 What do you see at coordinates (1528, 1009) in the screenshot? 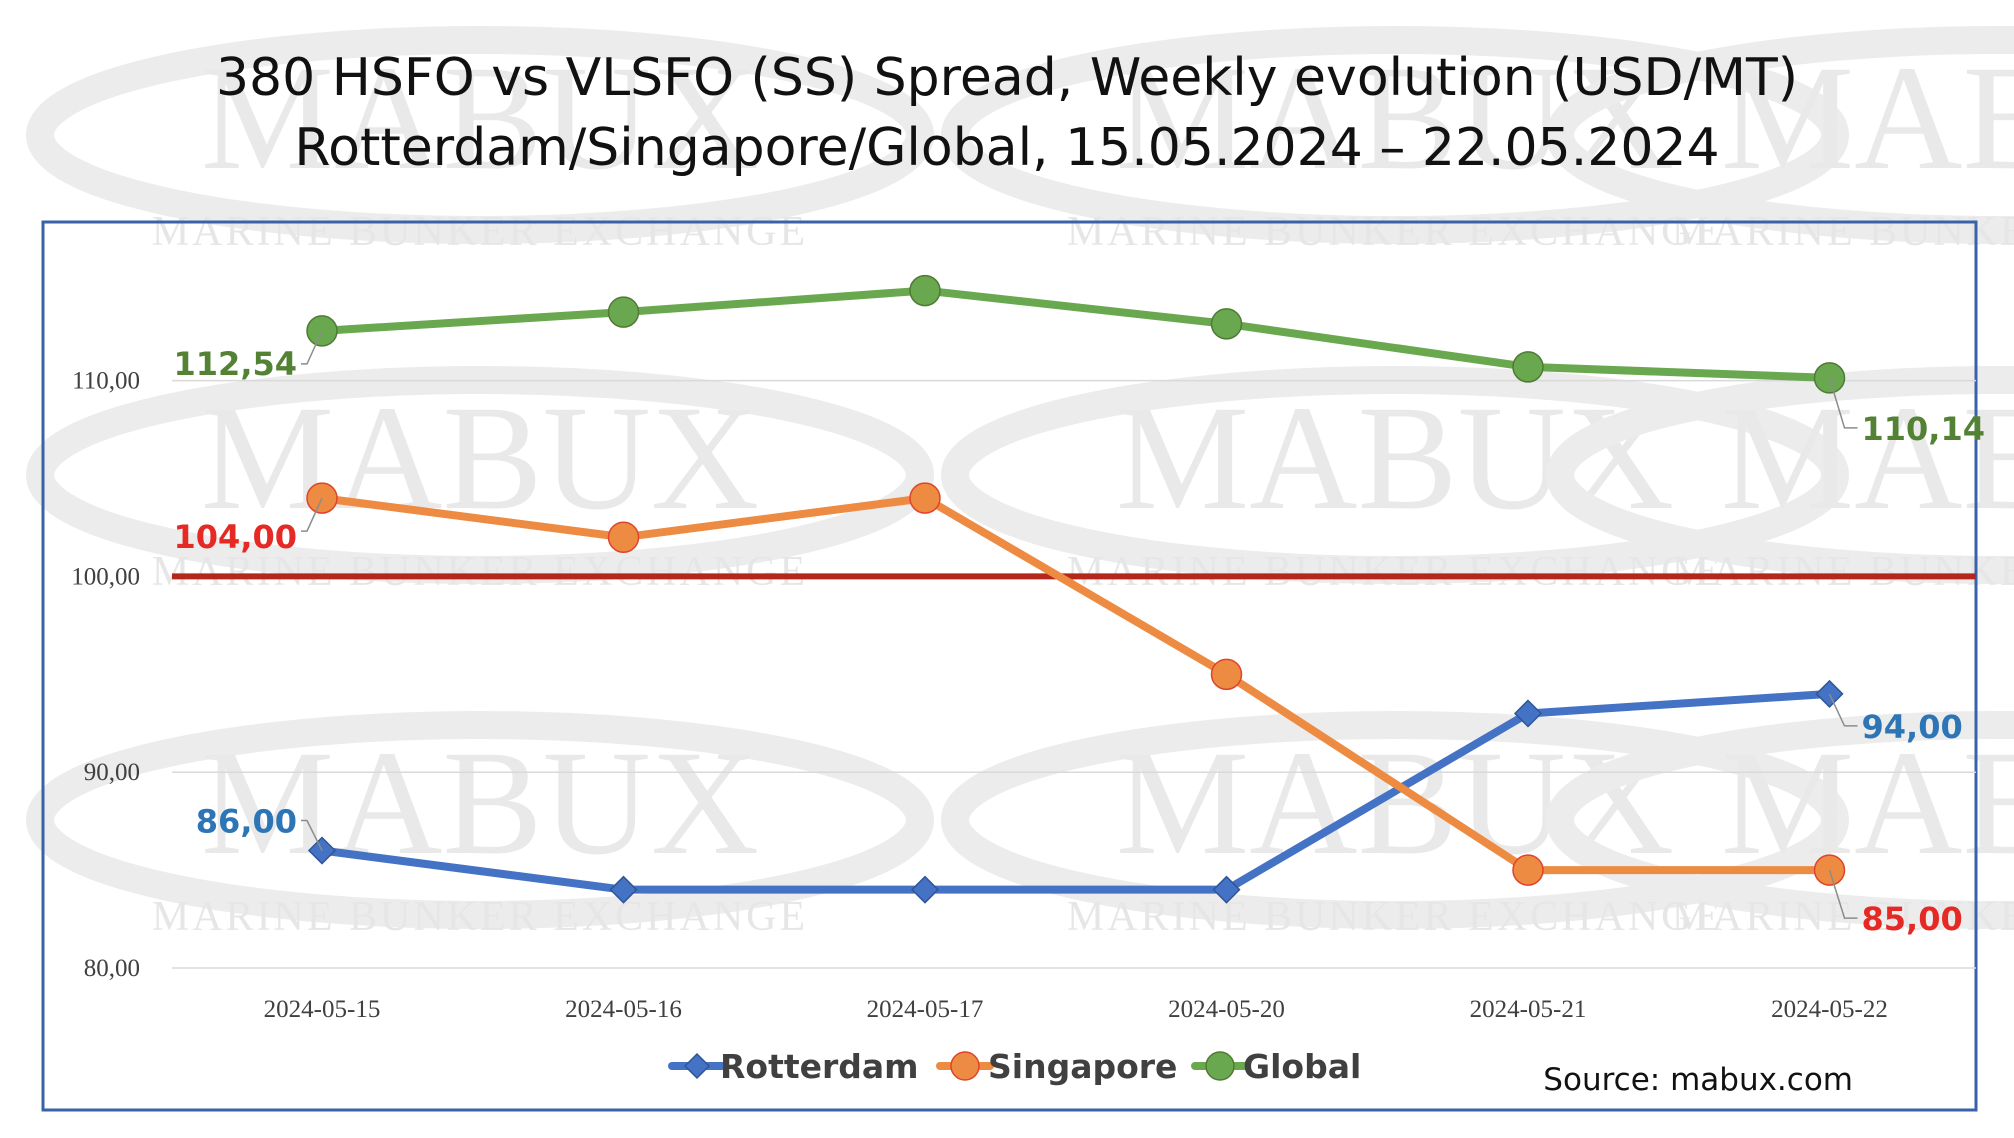
I see `x-tick-label: 2024-05-21` at bounding box center [1528, 1009].